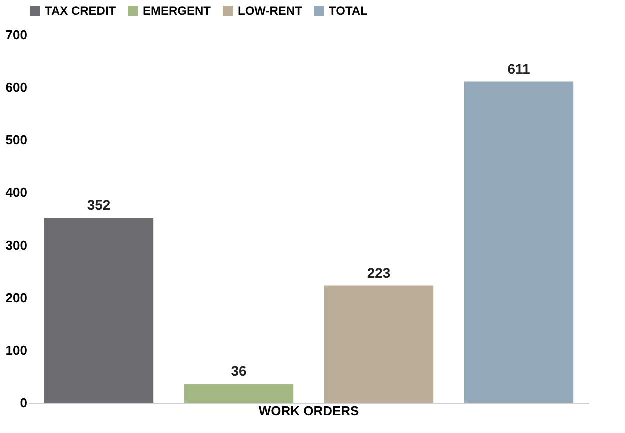 The height and width of the screenshot is (433, 625). What do you see at coordinates (24, 403) in the screenshot?
I see `y-tick-label: 0` at bounding box center [24, 403].